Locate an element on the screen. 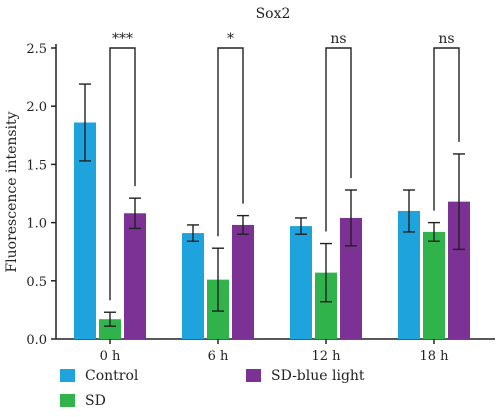  significance-label: * is located at coordinates (230, 39).